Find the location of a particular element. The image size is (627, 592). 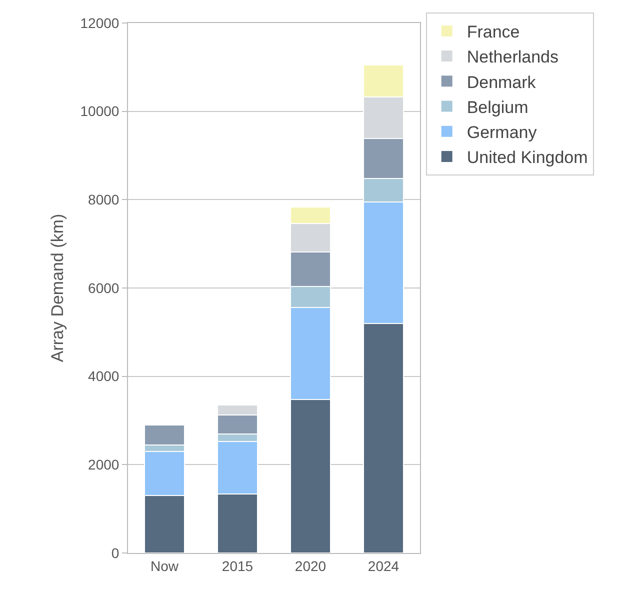

x-tick-label: Now is located at coordinates (165, 566).